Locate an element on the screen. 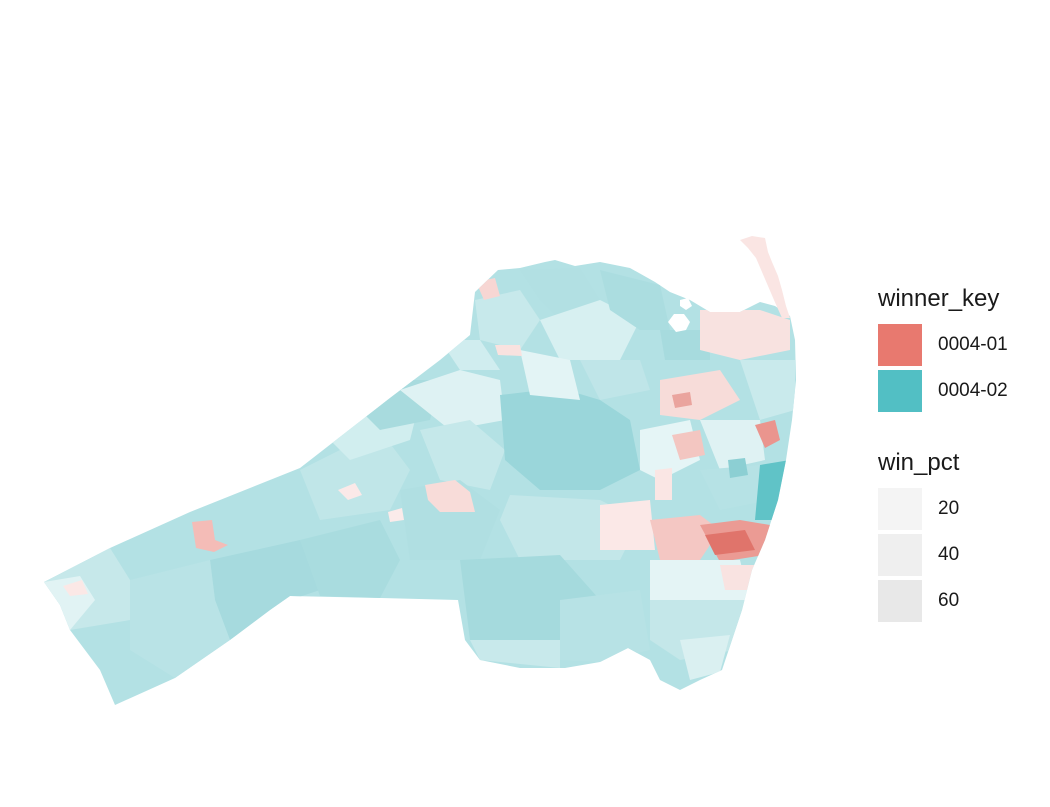 Image resolution: width=1050 pixels, height=807 pixels. legend-item-0004-01: 0004-01 is located at coordinates (963, 345).